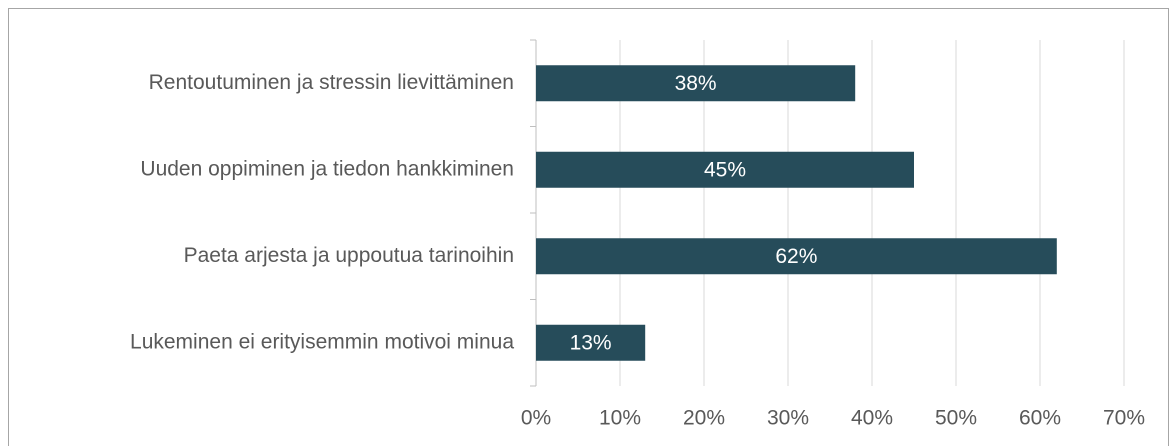 This screenshot has height=446, width=1174. What do you see at coordinates (331, 82) in the screenshot?
I see `y-tick-label: Rentoutuminen ja stressin lievittäminen` at bounding box center [331, 82].